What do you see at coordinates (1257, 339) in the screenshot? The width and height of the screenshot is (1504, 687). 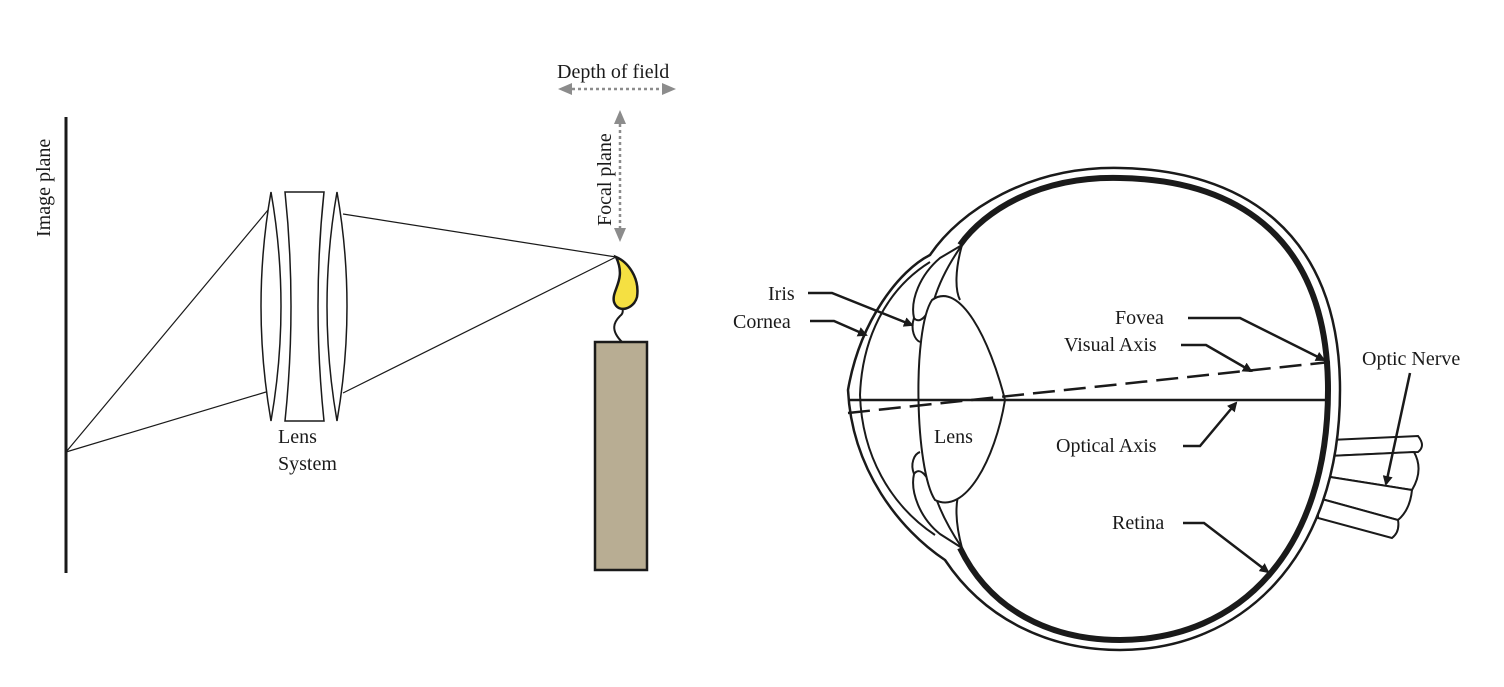 I see `fovea-leader` at bounding box center [1257, 339].